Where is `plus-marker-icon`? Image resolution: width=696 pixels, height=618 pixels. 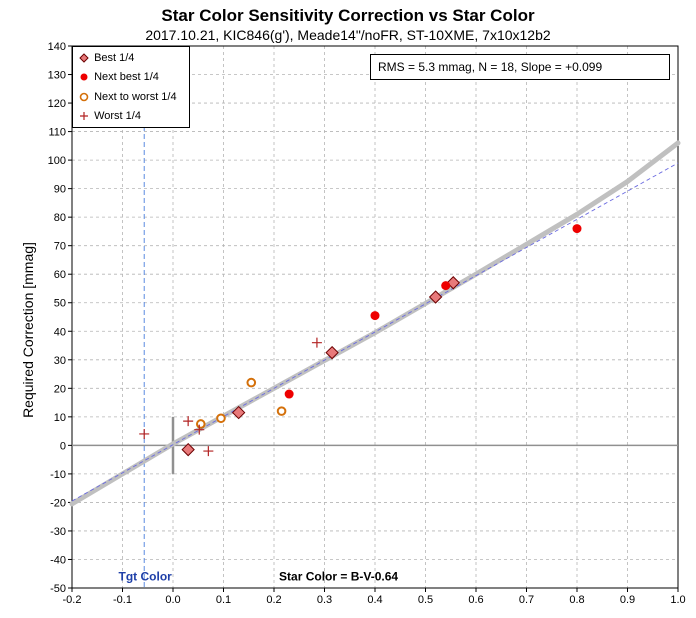
plus-marker-icon is located at coordinates (84, 116).